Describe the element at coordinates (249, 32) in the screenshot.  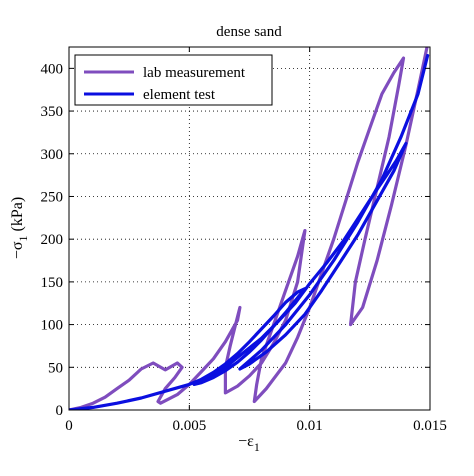
I see `chart-title: dense sand` at that location.